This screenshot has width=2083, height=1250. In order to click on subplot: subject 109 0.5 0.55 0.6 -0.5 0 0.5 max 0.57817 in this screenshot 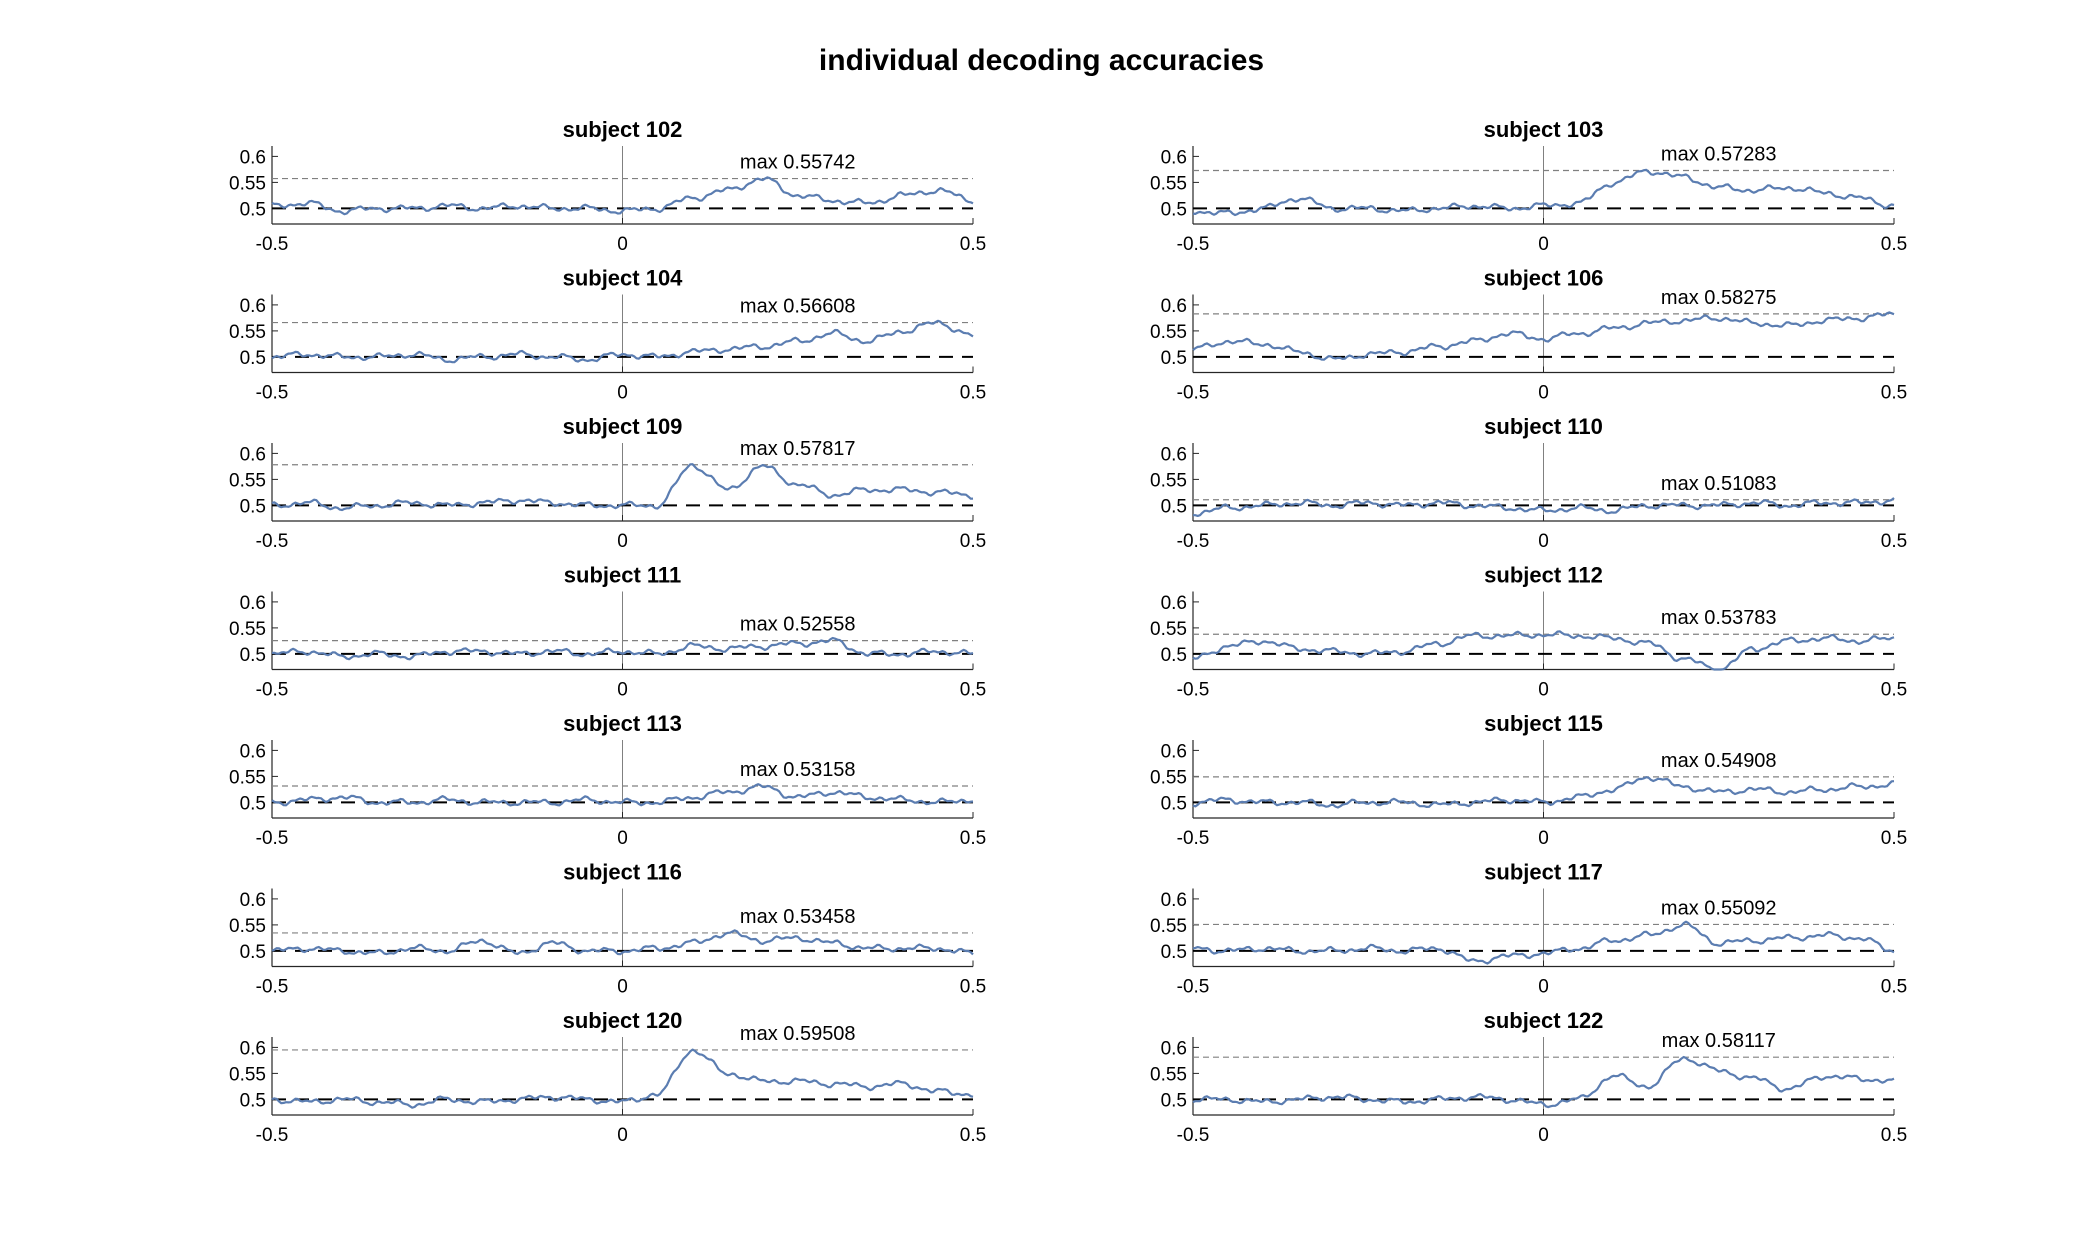, I will do `click(607, 483)`.